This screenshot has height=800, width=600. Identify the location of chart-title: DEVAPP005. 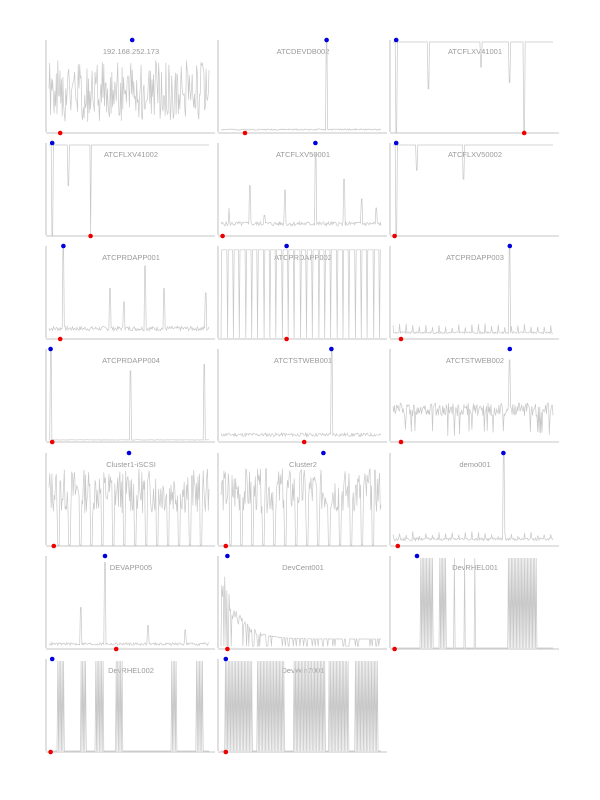
(131, 567).